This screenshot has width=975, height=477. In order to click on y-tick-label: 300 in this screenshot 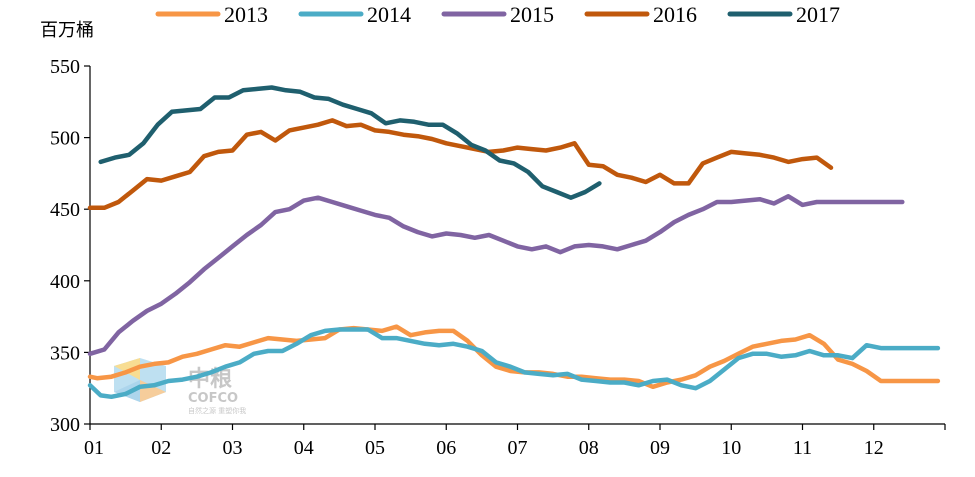, I will do `click(65, 425)`.